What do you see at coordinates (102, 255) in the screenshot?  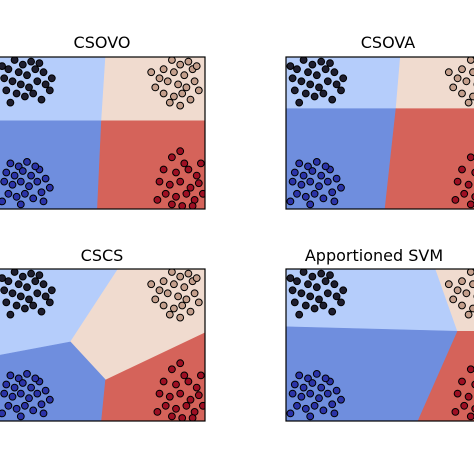 I see `panel-title: CSCS` at bounding box center [102, 255].